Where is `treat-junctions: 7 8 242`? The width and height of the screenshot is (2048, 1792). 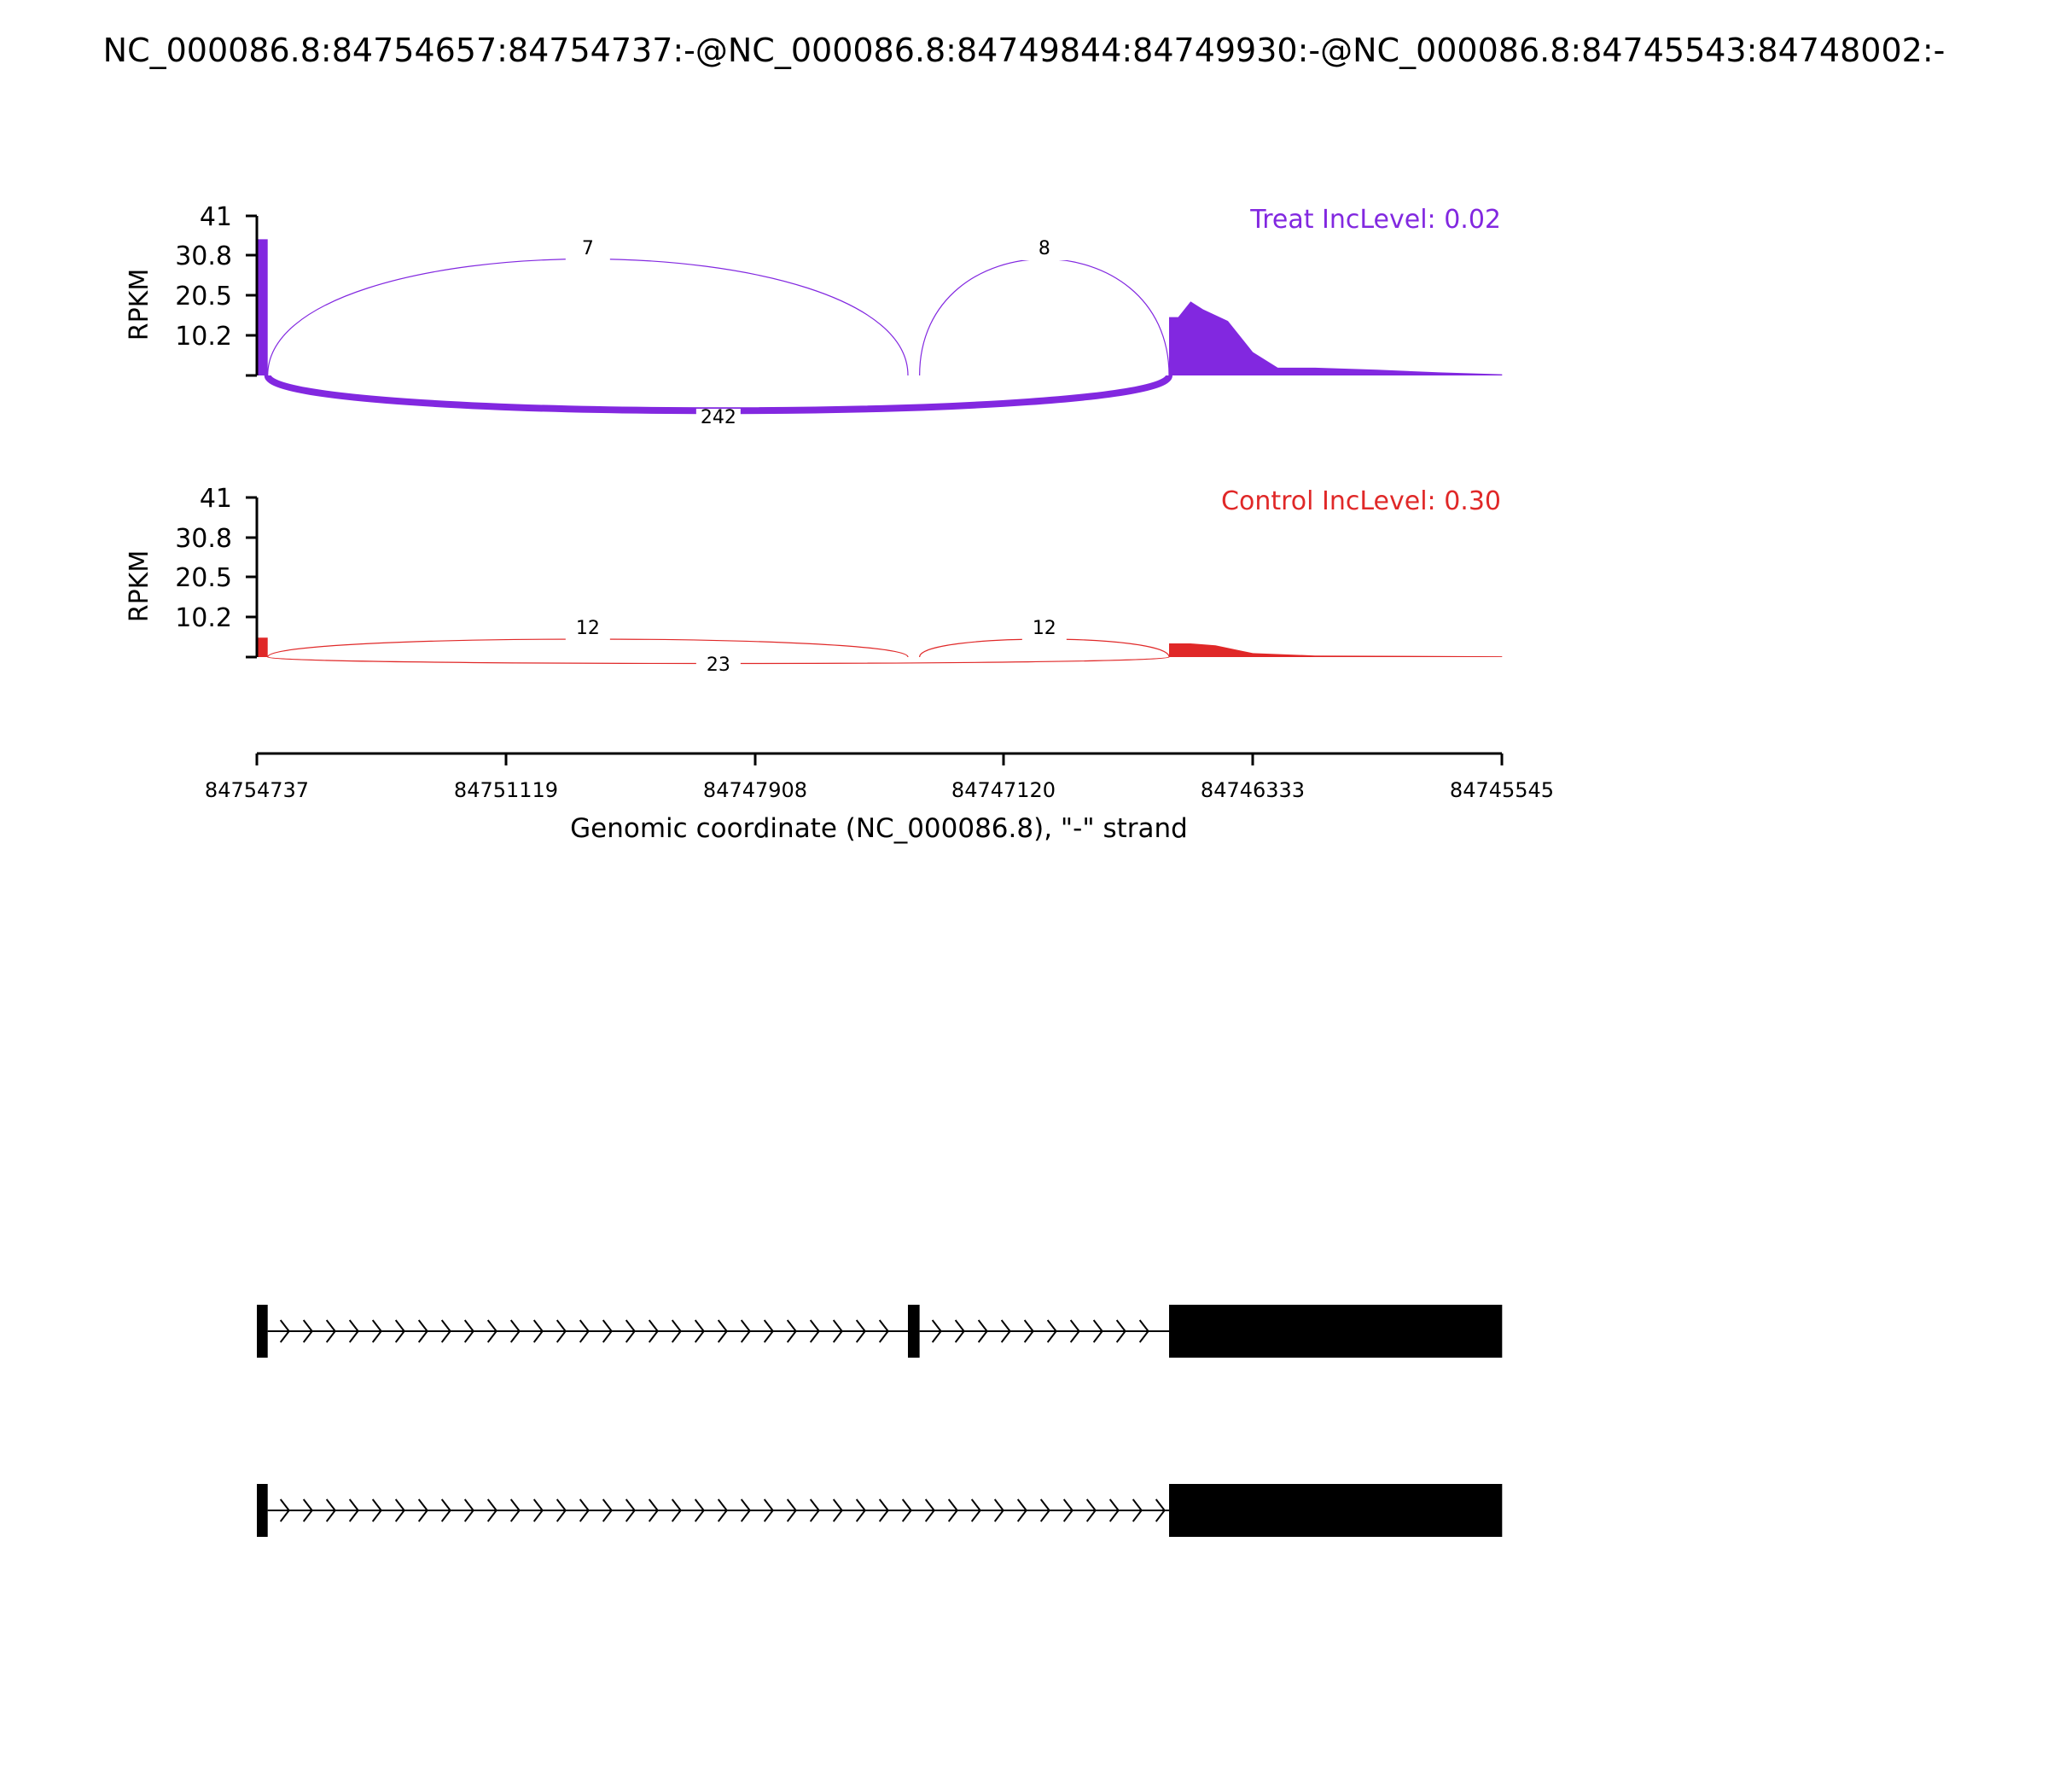 treat-junctions: 7 8 242 is located at coordinates (718, 333).